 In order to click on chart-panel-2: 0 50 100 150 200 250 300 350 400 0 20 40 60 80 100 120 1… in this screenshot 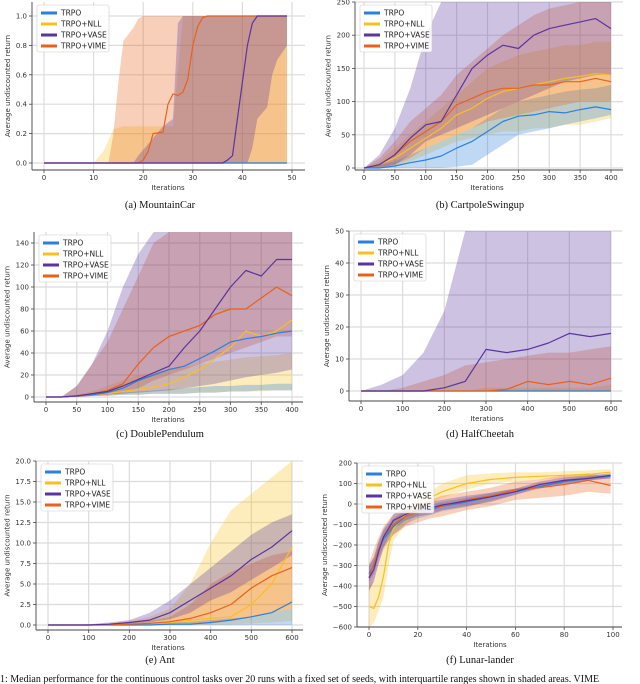, I will do `click(153, 336)`.